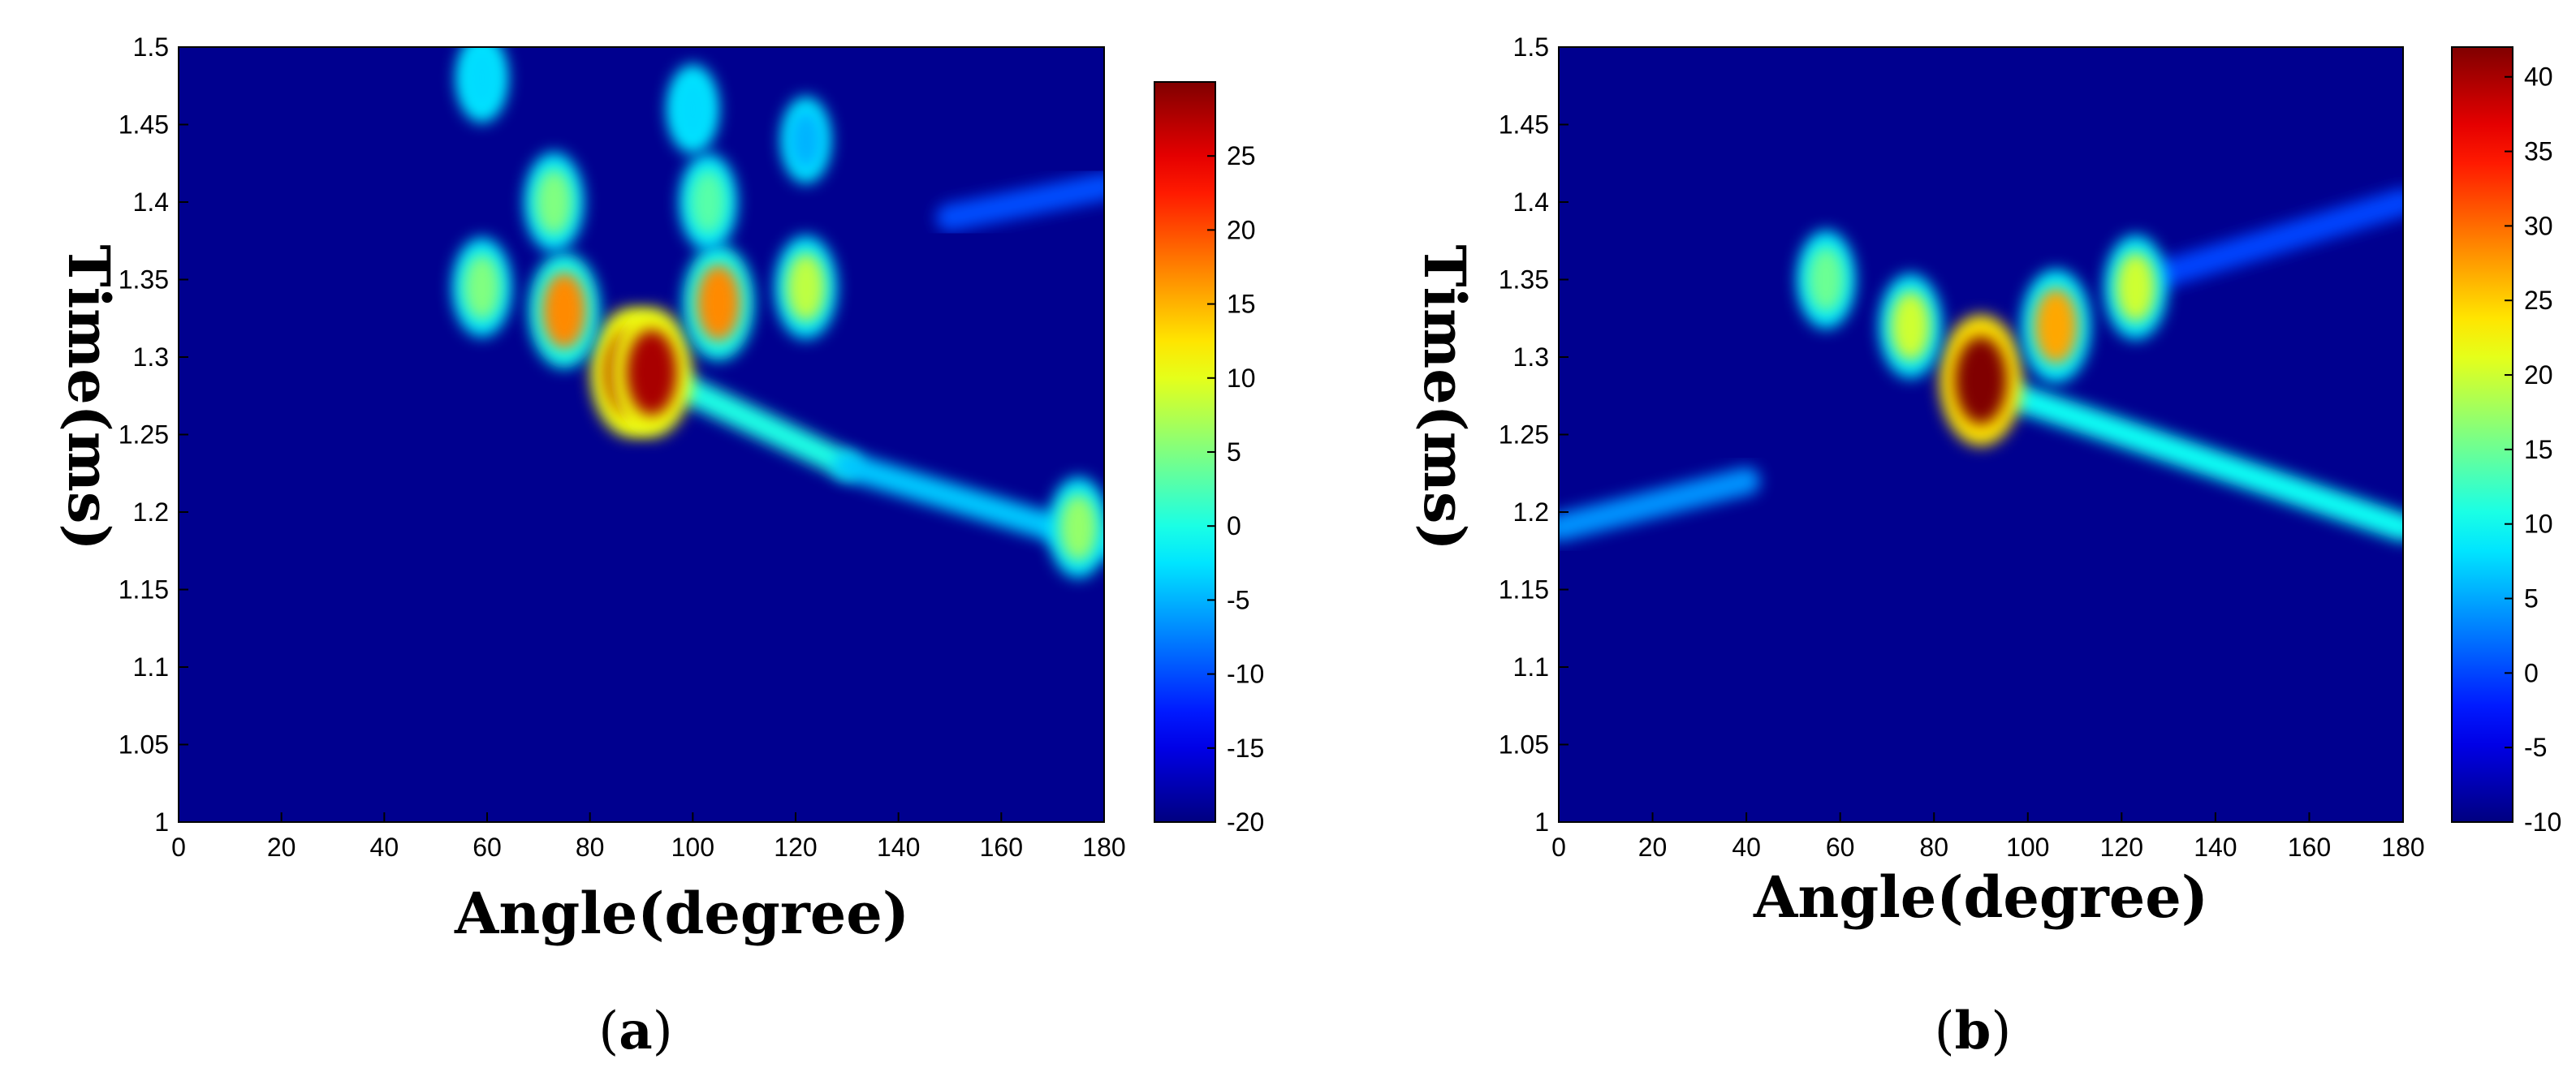  I want to click on panel-label: (a), so click(635, 1031).